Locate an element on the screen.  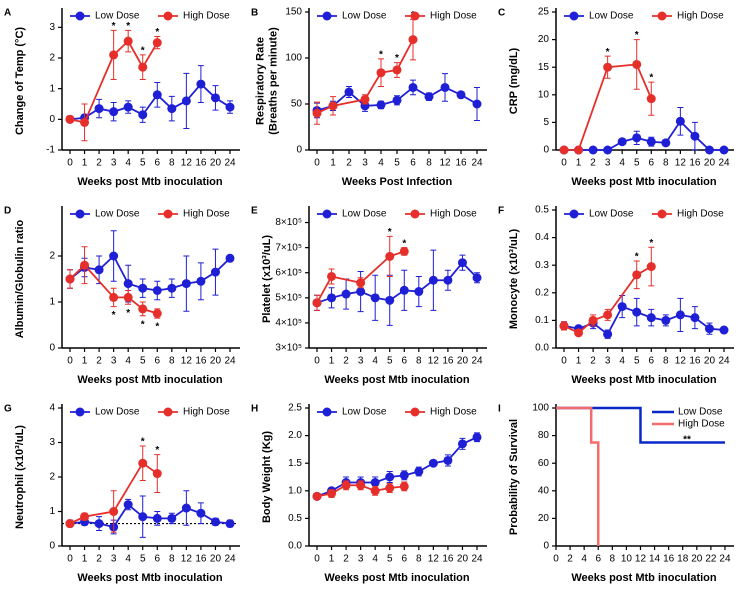
y-axis-label: Platelet (x10³/uL) is located at coordinates (267, 279).